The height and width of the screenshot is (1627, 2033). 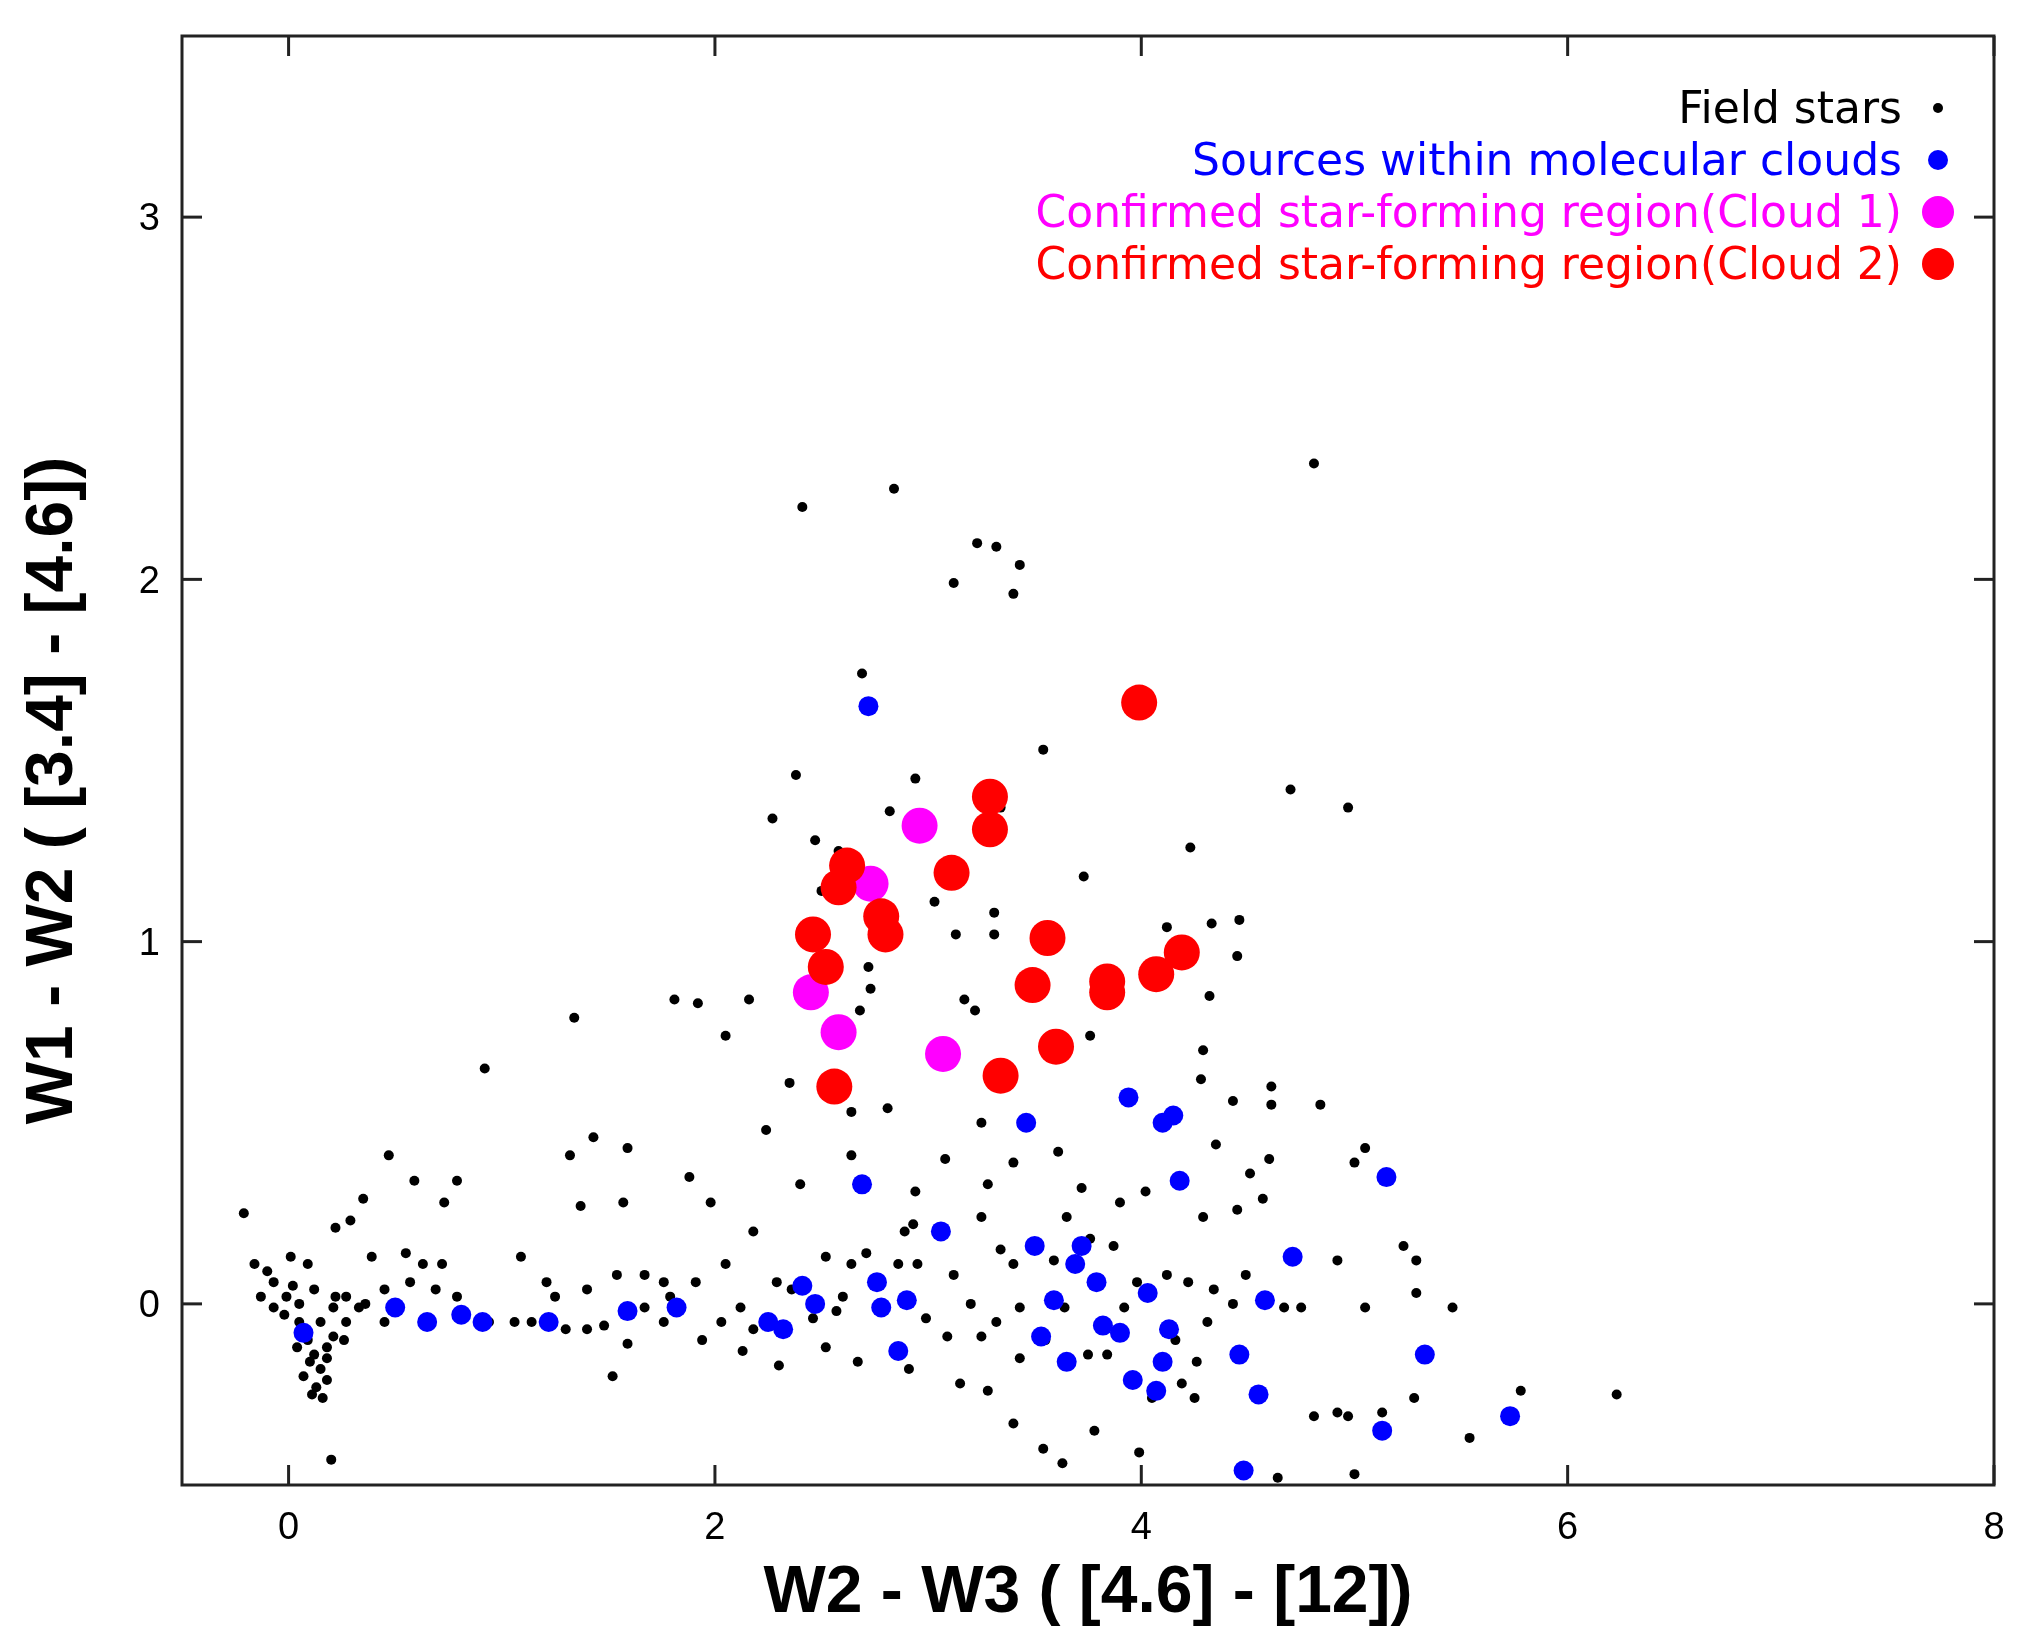 I want to click on y-axis-title: W1 - W2 ( [3.4] - [4.6]), so click(x=49, y=790).